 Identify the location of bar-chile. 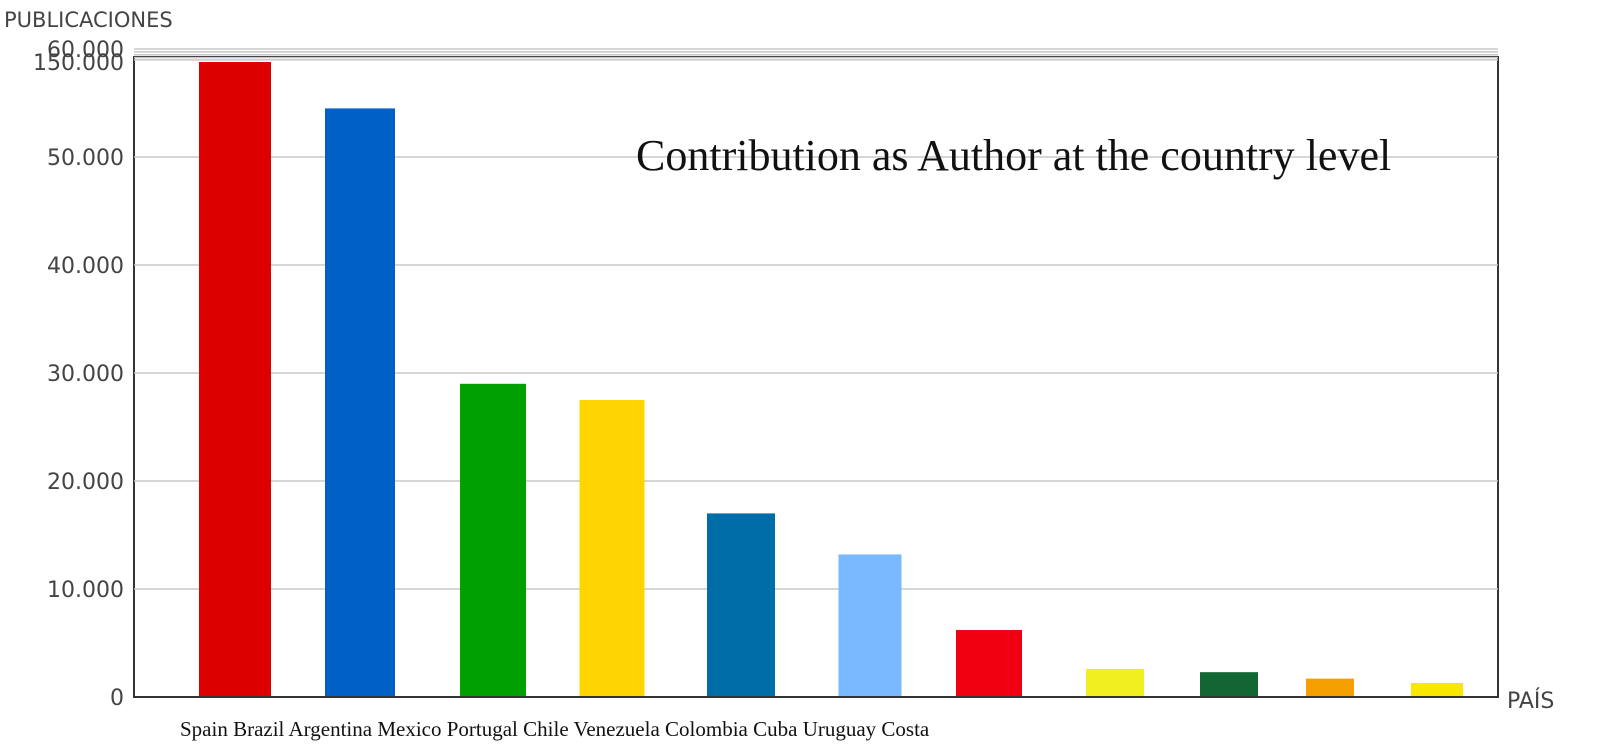
(870, 625).